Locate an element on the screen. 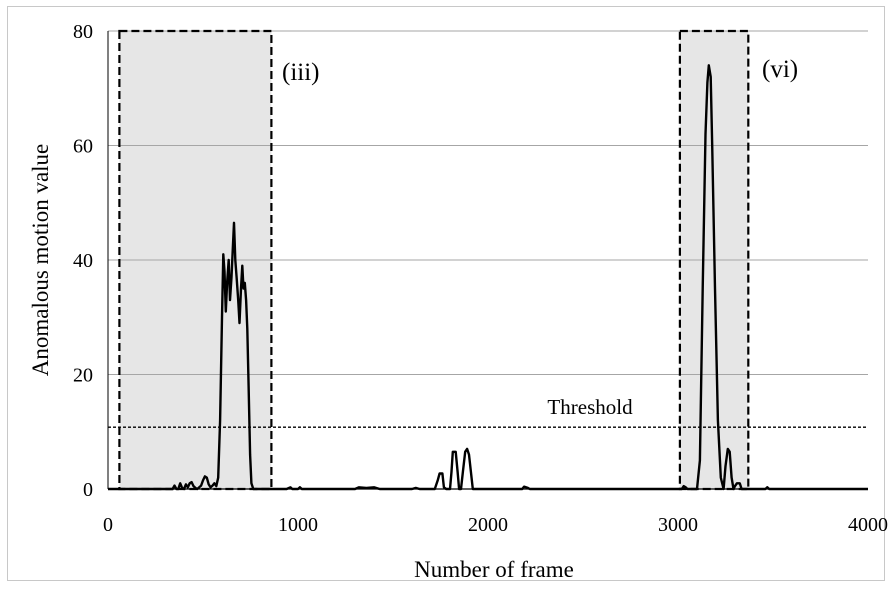 This screenshot has width=893, height=589. y-tick-label-0: 0 is located at coordinates (88, 490).